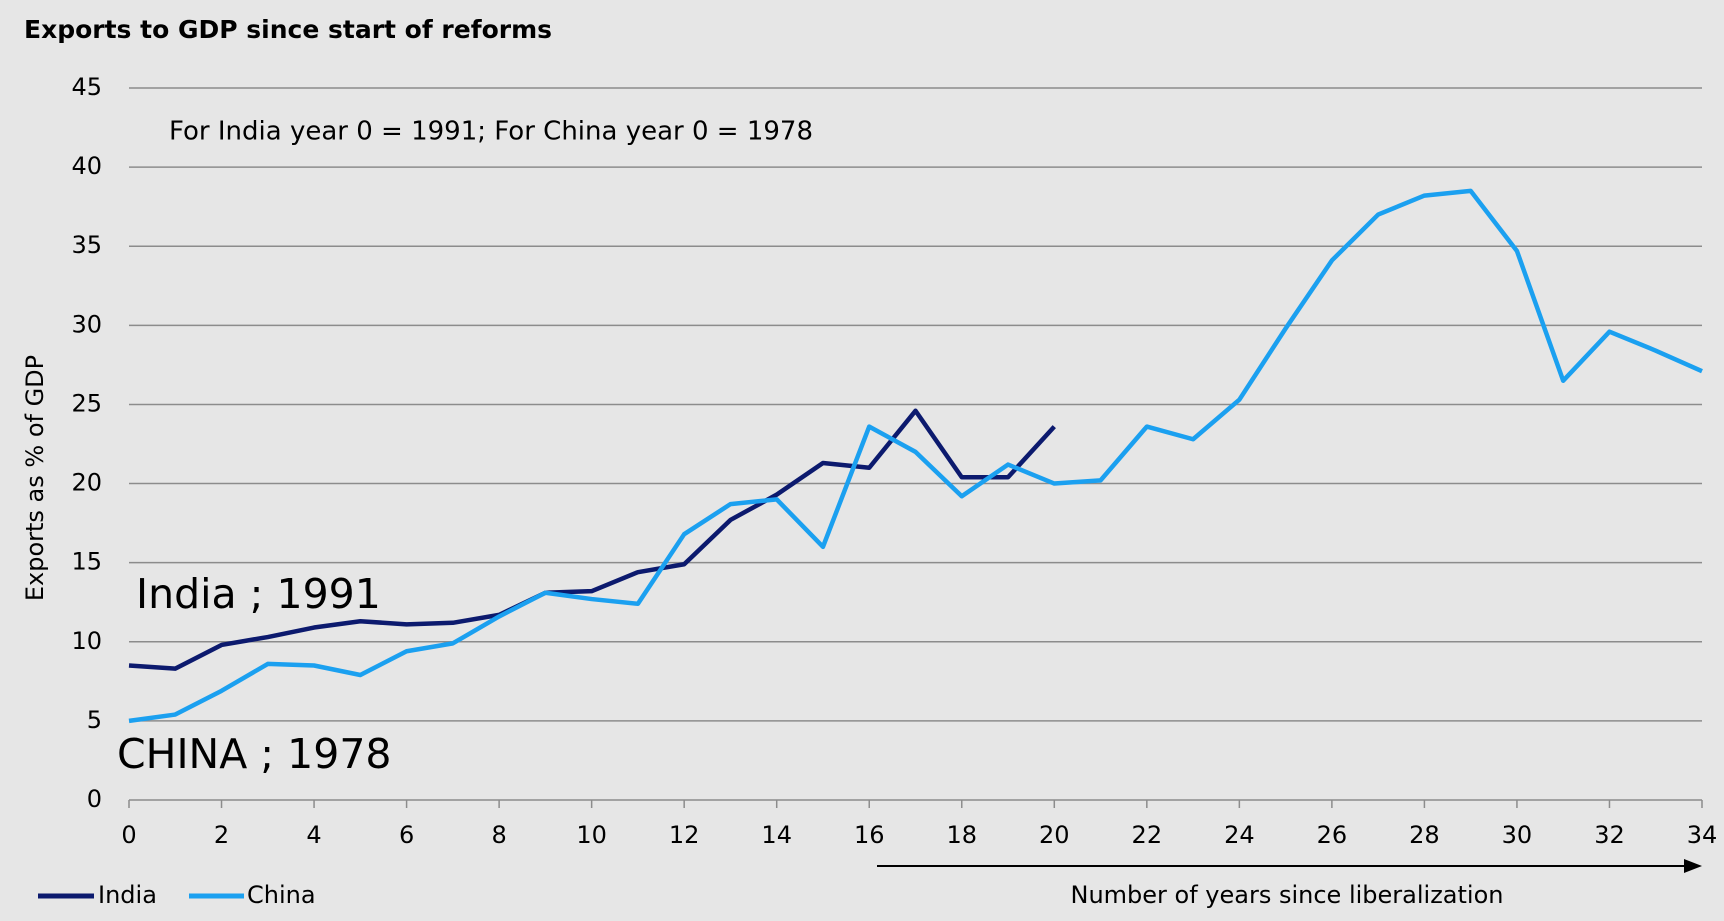 Image resolution: width=1724 pixels, height=921 pixels. What do you see at coordinates (86, 166) in the screenshot?
I see `y-tick-label: 40` at bounding box center [86, 166].